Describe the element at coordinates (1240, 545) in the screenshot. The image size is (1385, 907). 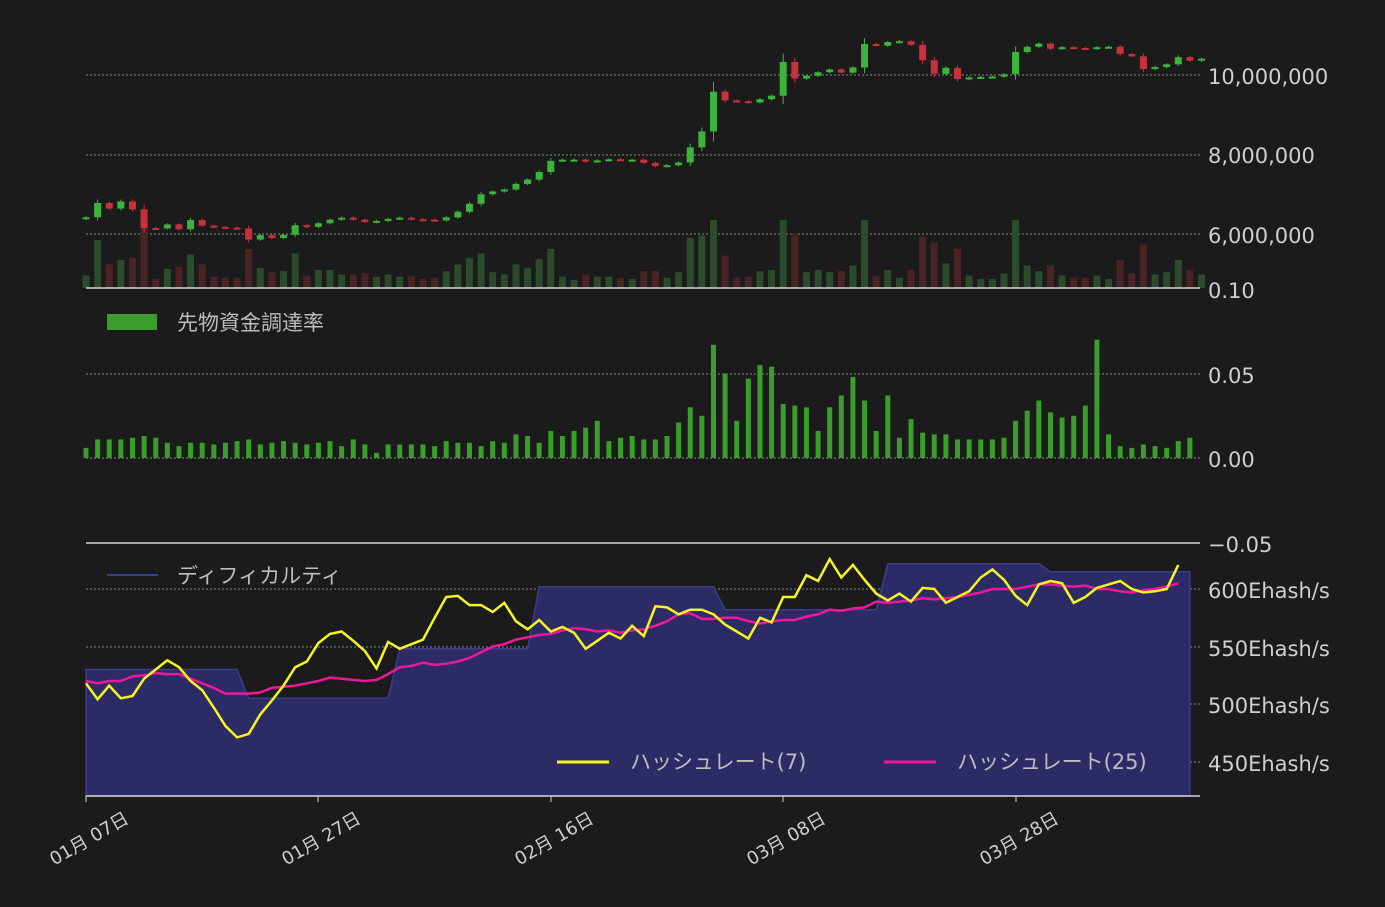
I see `funding-tick-label: −0.05` at that location.